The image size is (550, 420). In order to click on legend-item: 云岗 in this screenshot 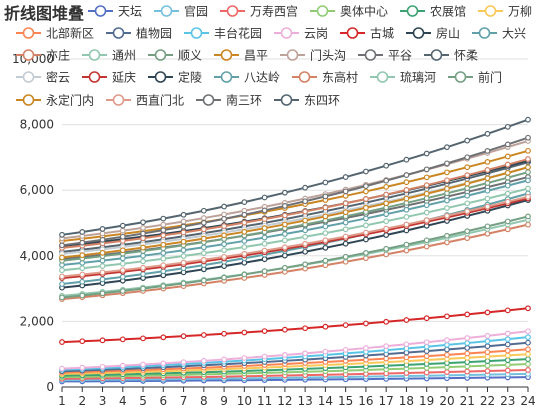, I will do `click(301, 34)`.